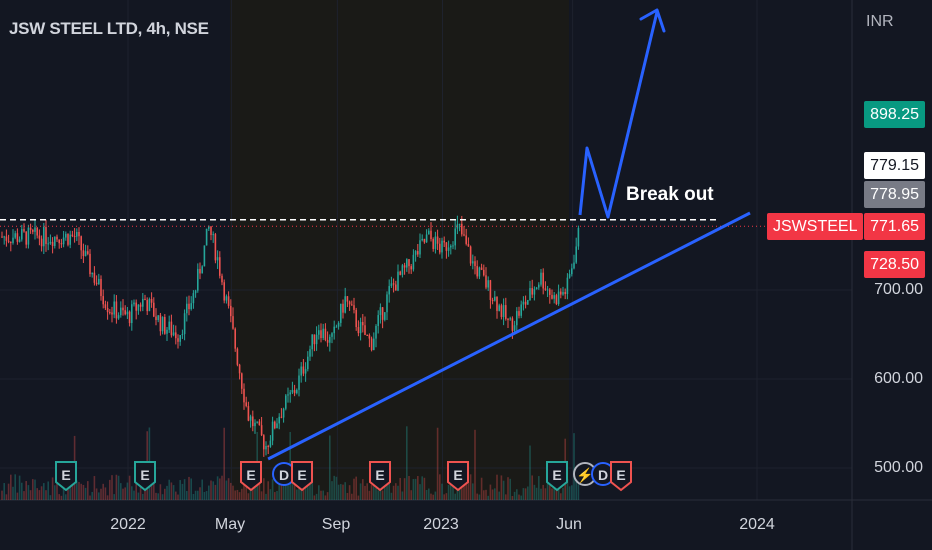  What do you see at coordinates (815, 226) in the screenshot?
I see `symbol-tag: JSWSTEEL` at bounding box center [815, 226].